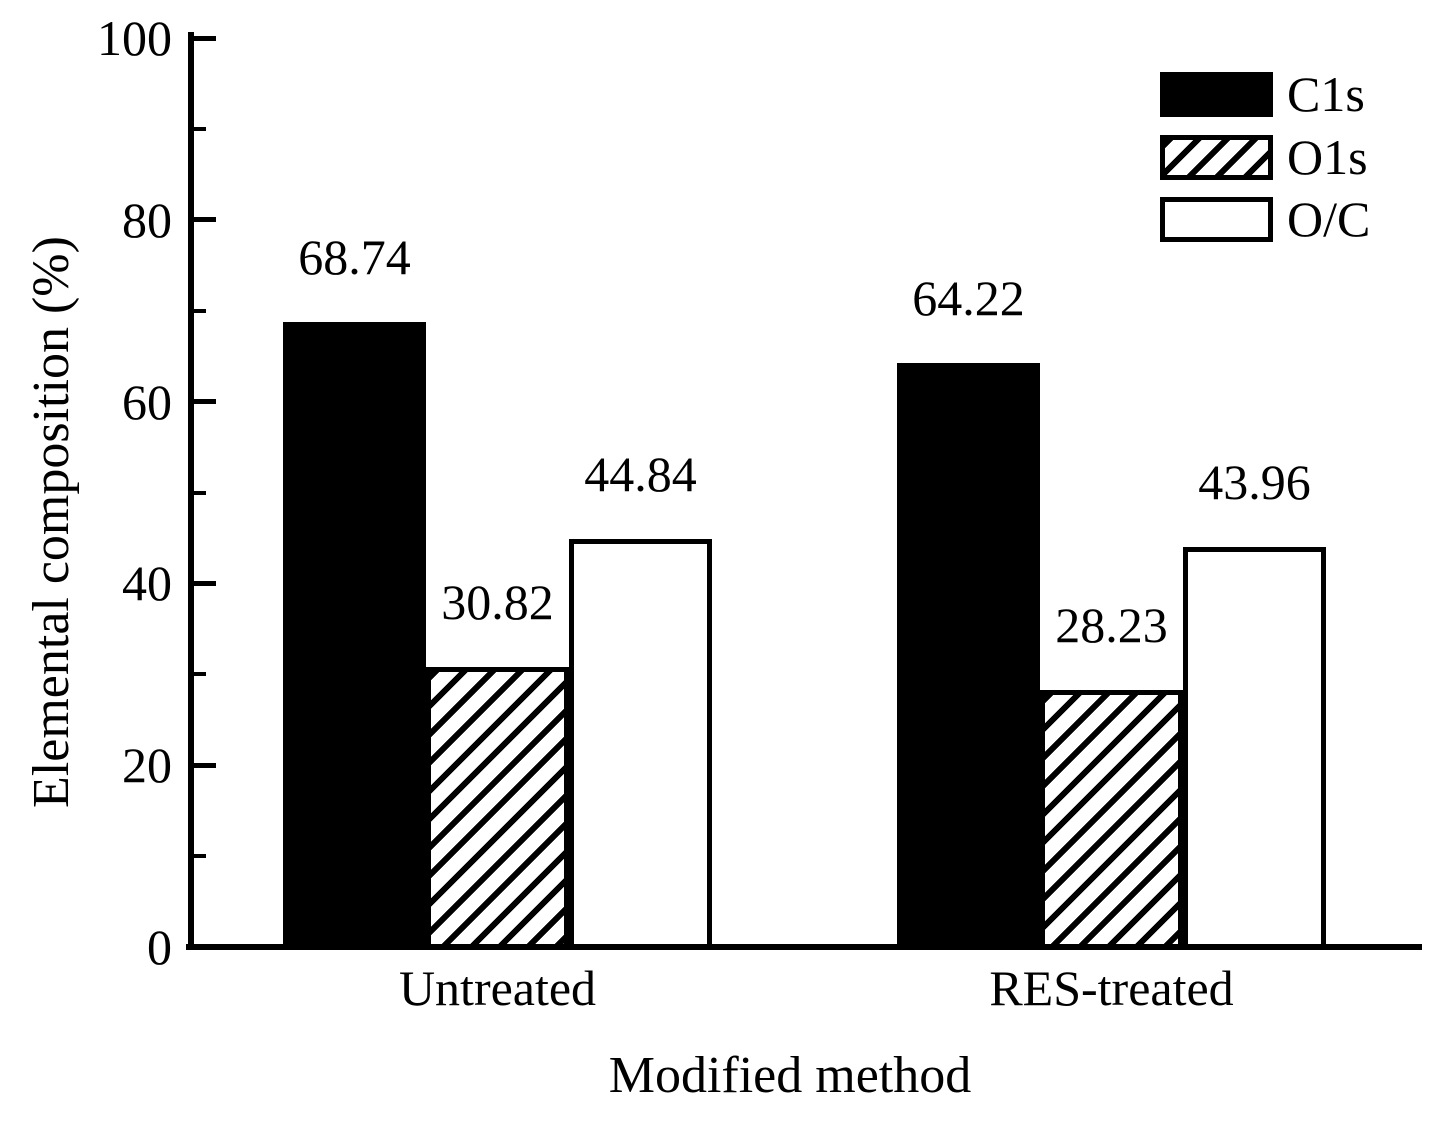  What do you see at coordinates (159, 947) in the screenshot?
I see `y-tick-label: 0` at bounding box center [159, 947].